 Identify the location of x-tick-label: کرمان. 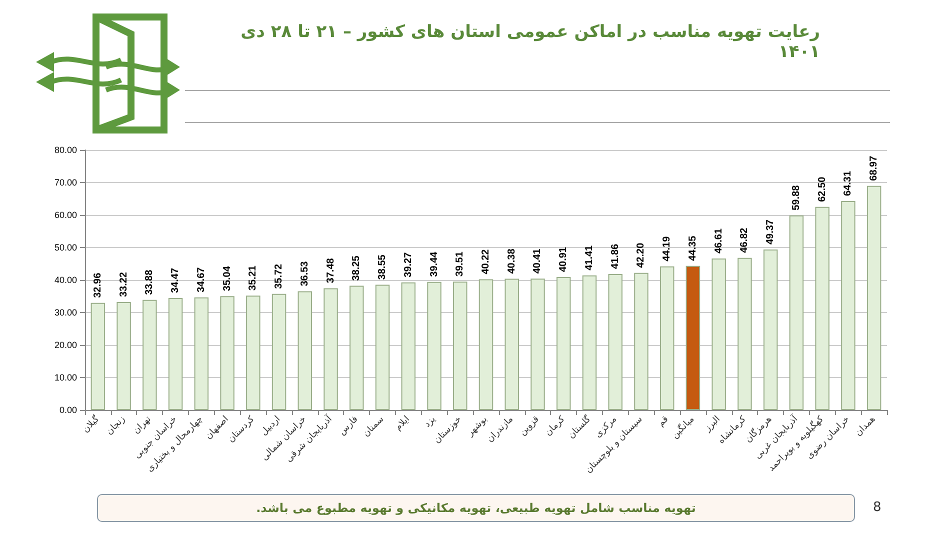
(556, 426).